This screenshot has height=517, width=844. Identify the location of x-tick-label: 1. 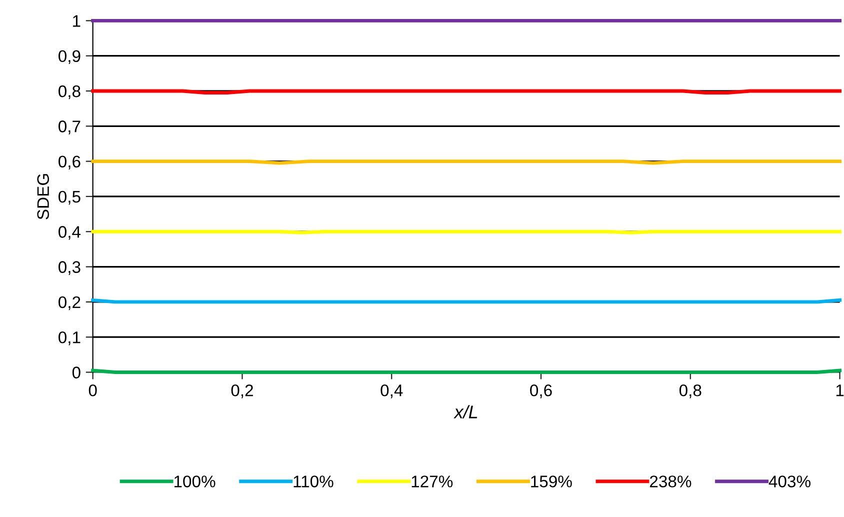
(840, 390).